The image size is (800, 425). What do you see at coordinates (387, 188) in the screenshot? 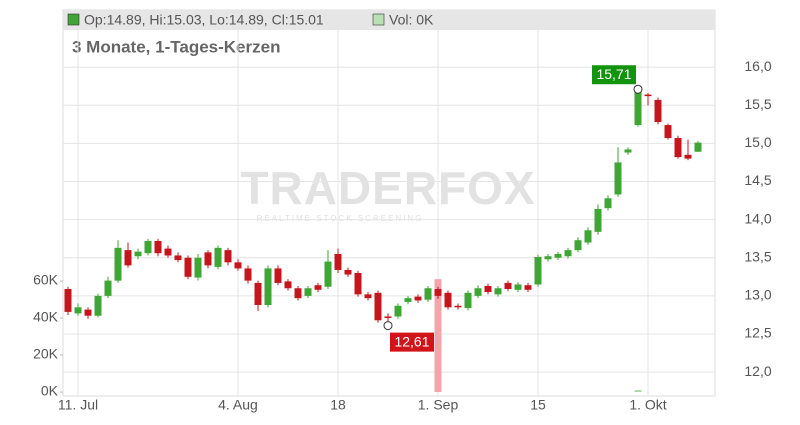
I see `watermark: TRADERFOX` at bounding box center [387, 188].